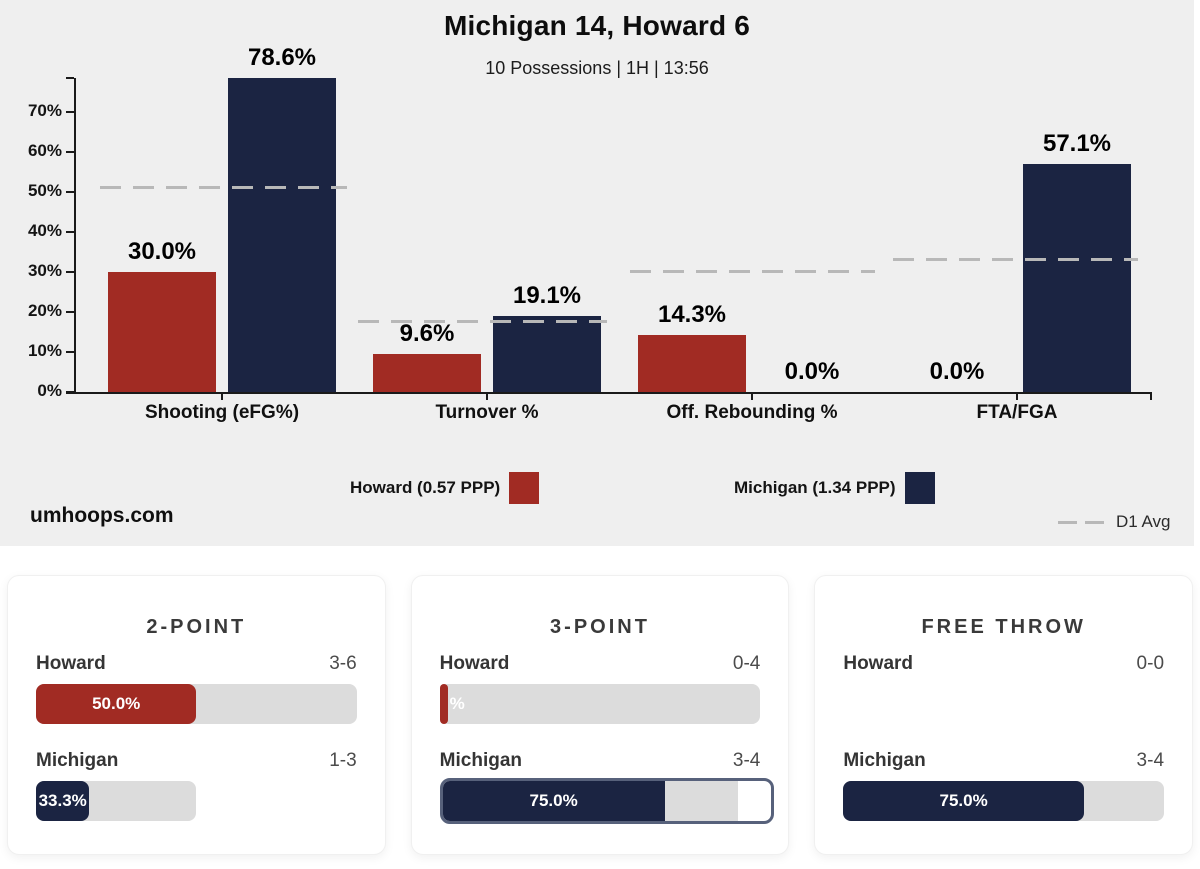  Describe the element at coordinates (49, 390) in the screenshot. I see `y-tick-label: 0%` at that location.